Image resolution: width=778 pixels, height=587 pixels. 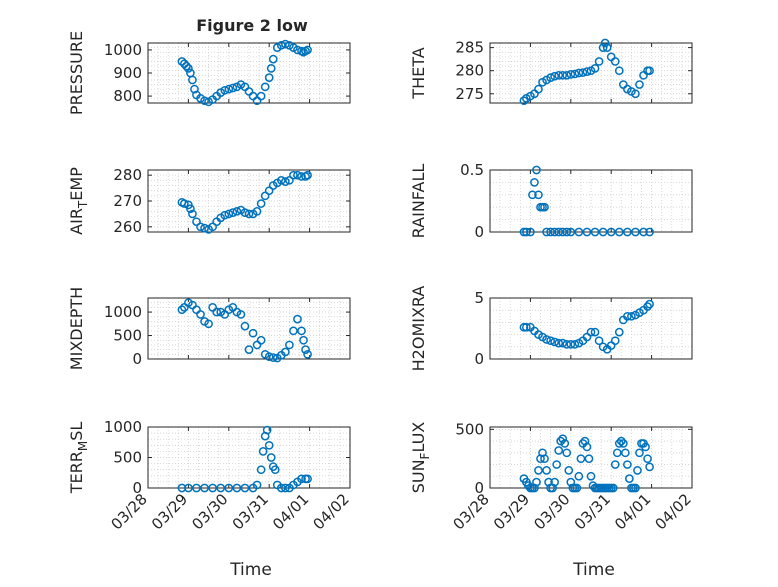 I want to click on x-tick-label: 04/02, so click(x=673, y=511).